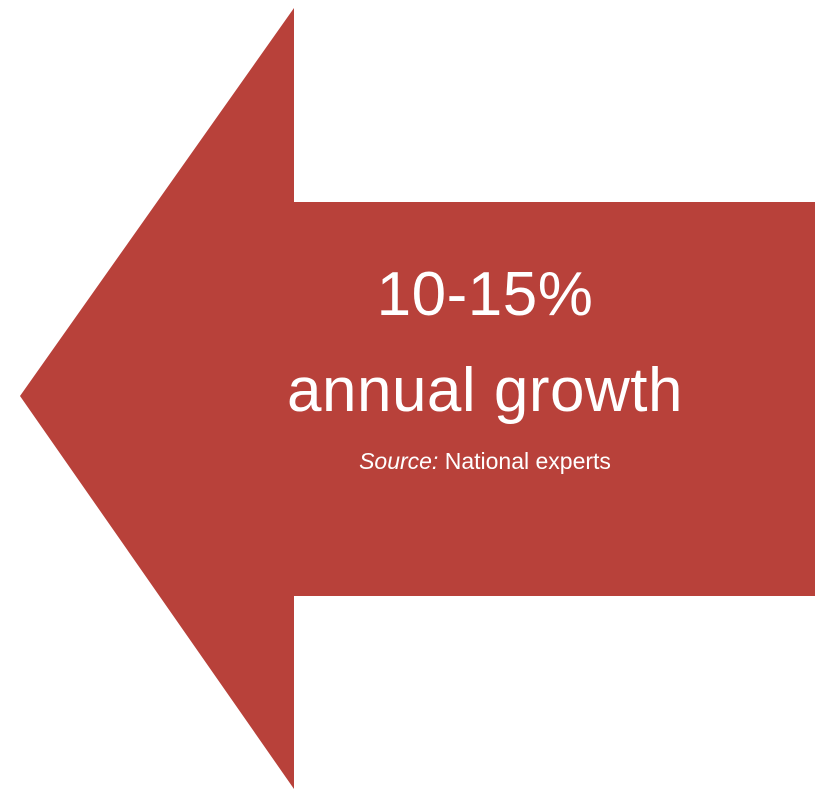  I want to click on source-label: Source:, so click(398, 461).